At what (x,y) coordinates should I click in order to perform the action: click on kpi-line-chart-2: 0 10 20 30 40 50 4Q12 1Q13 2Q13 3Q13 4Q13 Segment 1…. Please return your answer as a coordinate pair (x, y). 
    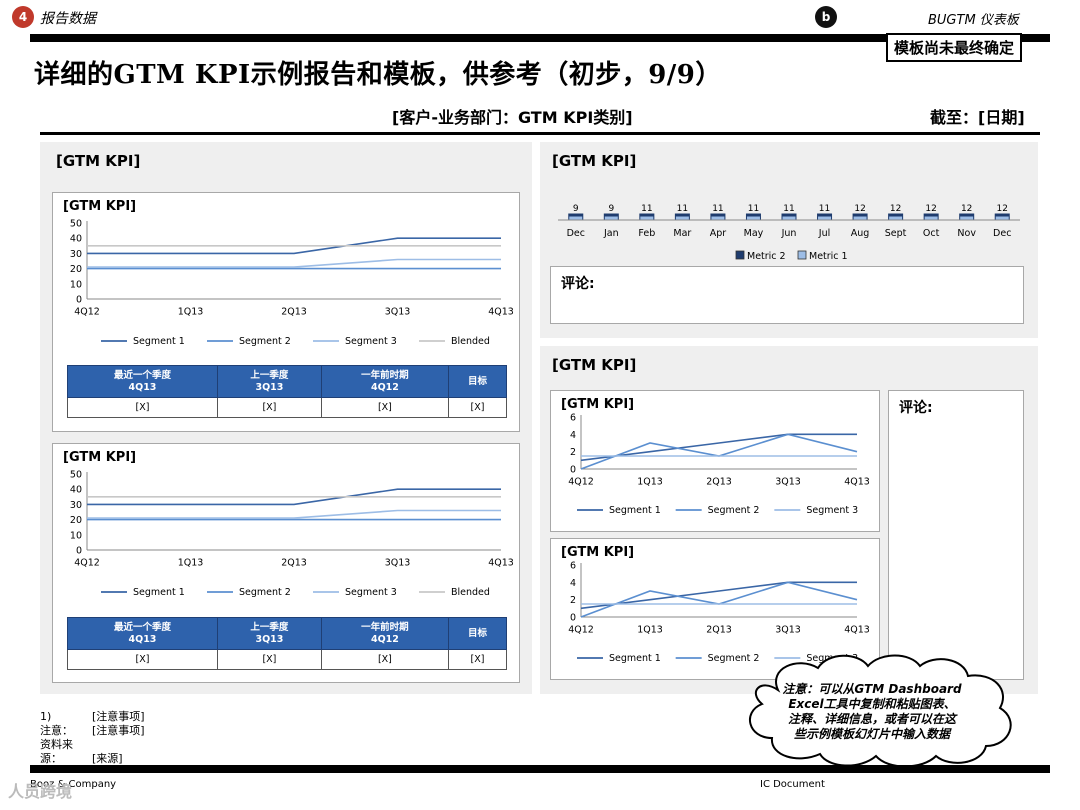
    Looking at the image, I should click on (292, 534).